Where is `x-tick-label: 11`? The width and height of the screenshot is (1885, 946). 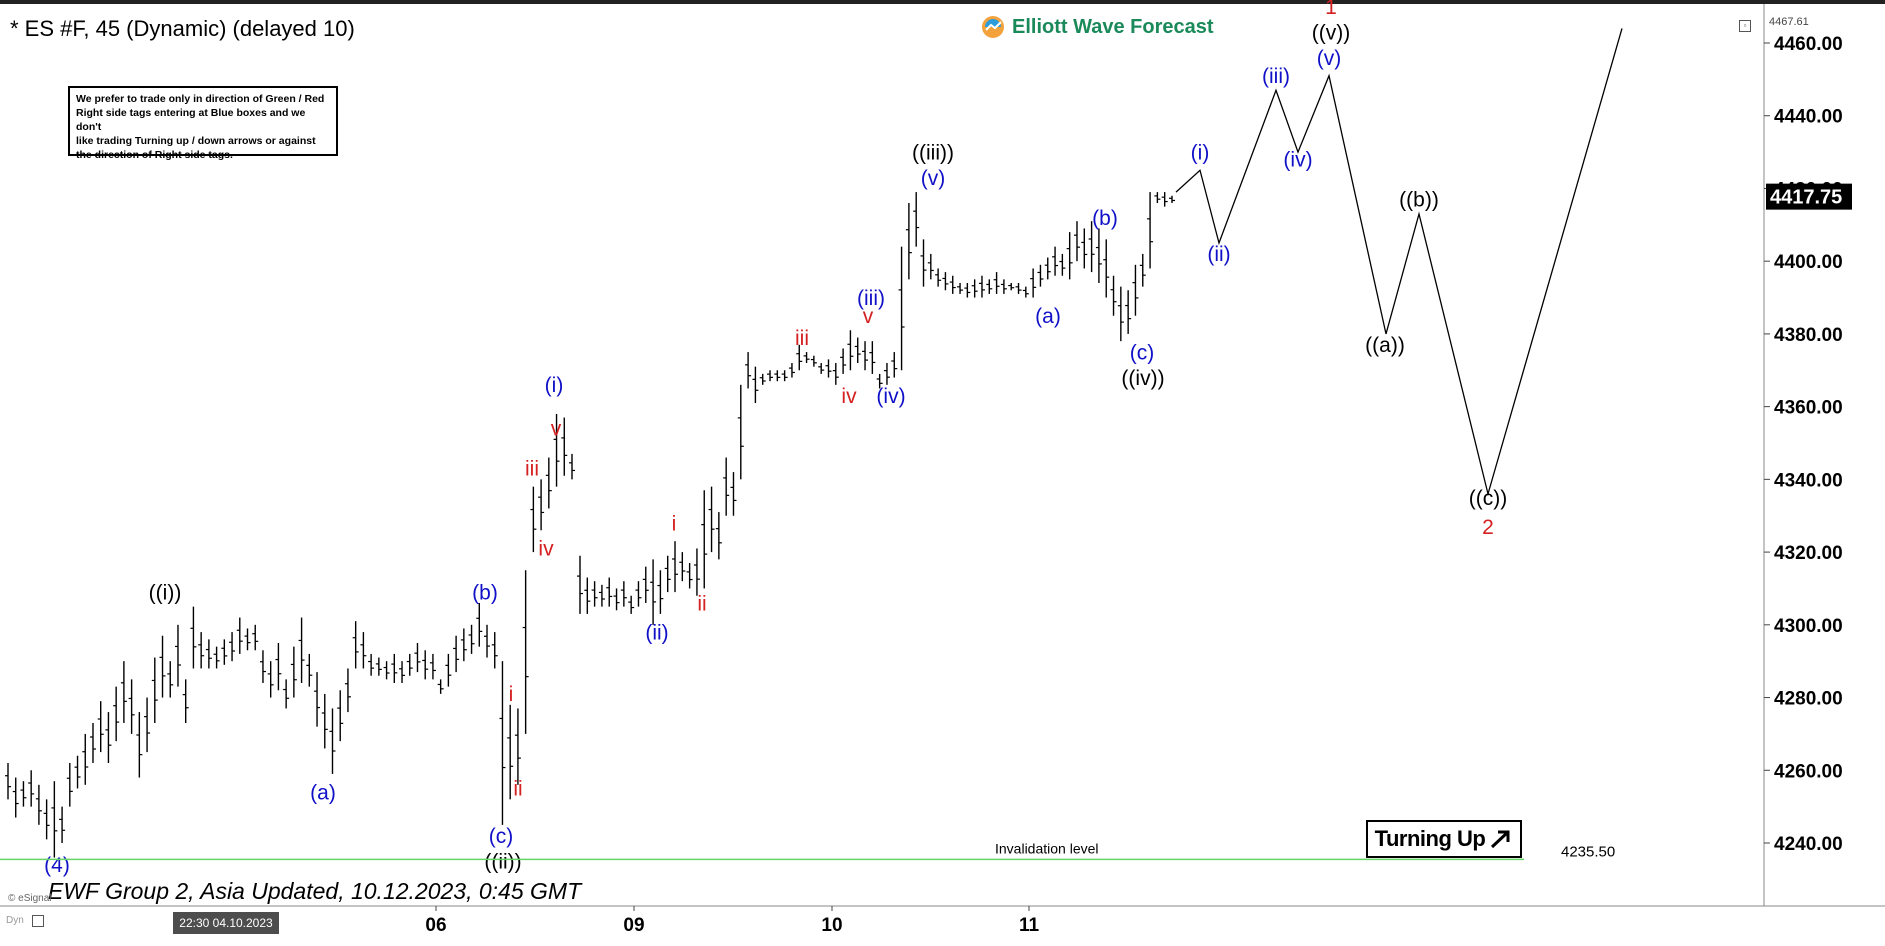 x-tick-label: 11 is located at coordinates (1029, 925).